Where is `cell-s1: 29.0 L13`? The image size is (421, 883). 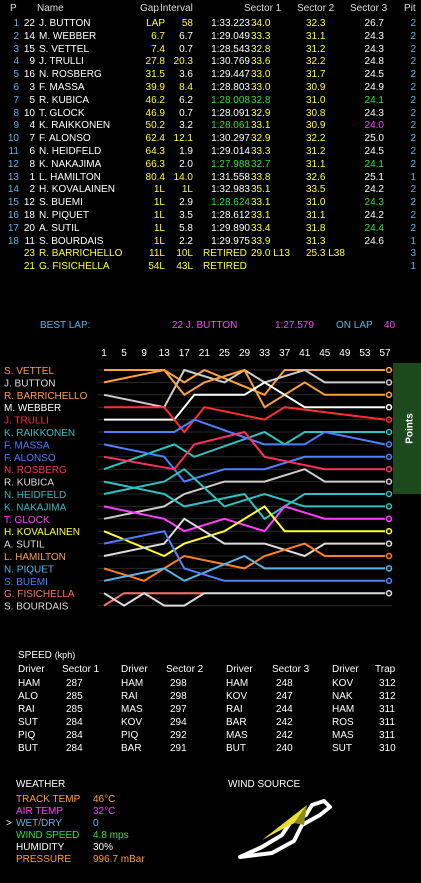 cell-s1: 29.0 L13 is located at coordinates (270, 254).